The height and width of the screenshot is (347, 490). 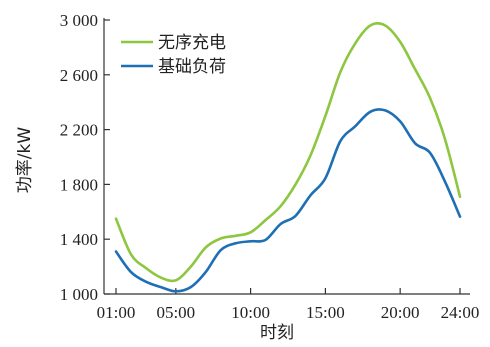 I want to click on x-axis-label: 时刻, so click(x=277, y=333).